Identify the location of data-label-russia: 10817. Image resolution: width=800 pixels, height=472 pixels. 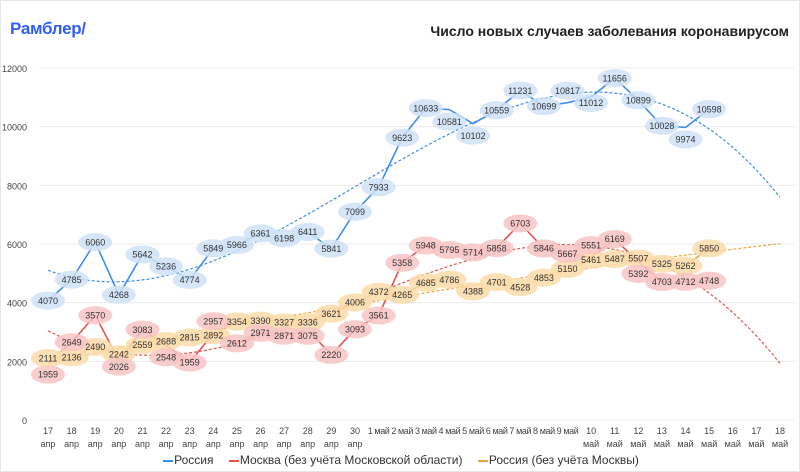
(567, 91).